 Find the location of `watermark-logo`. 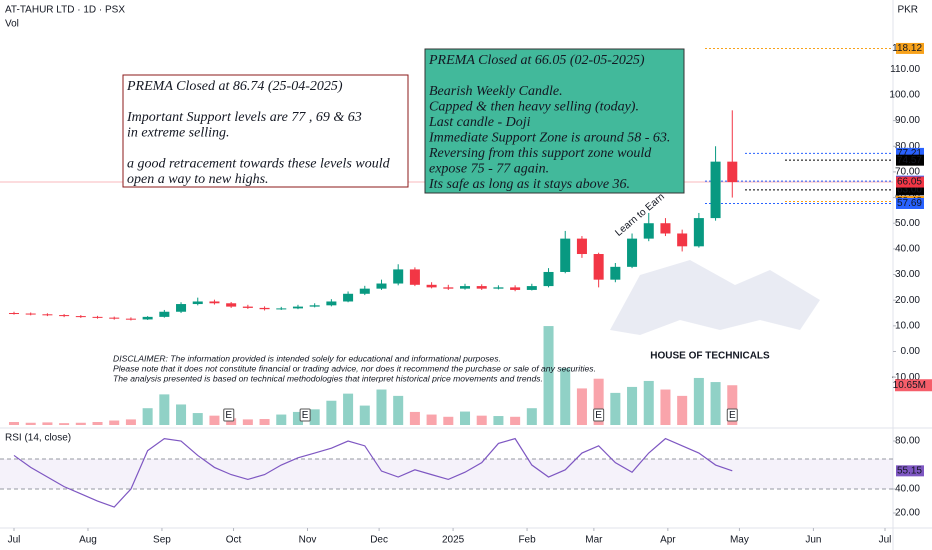

watermark-logo is located at coordinates (715, 297).